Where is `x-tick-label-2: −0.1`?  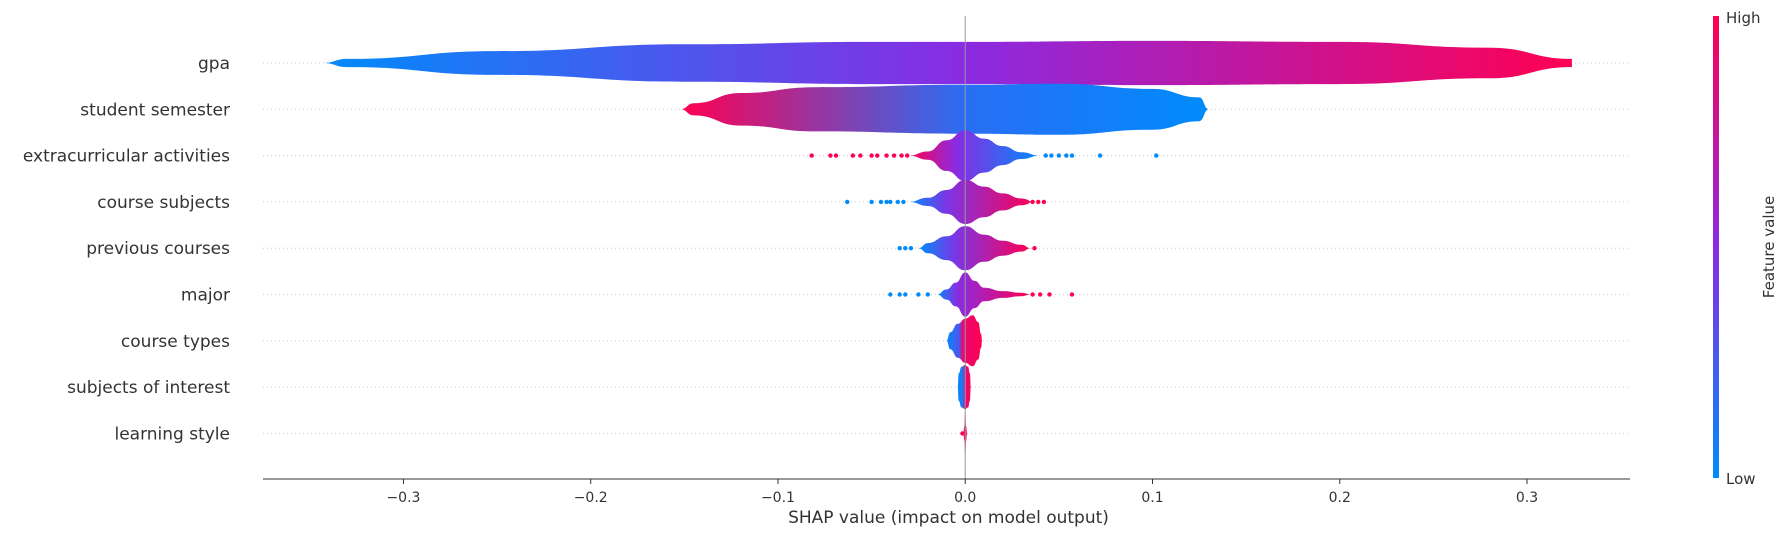 x-tick-label-2: −0.1 is located at coordinates (778, 498).